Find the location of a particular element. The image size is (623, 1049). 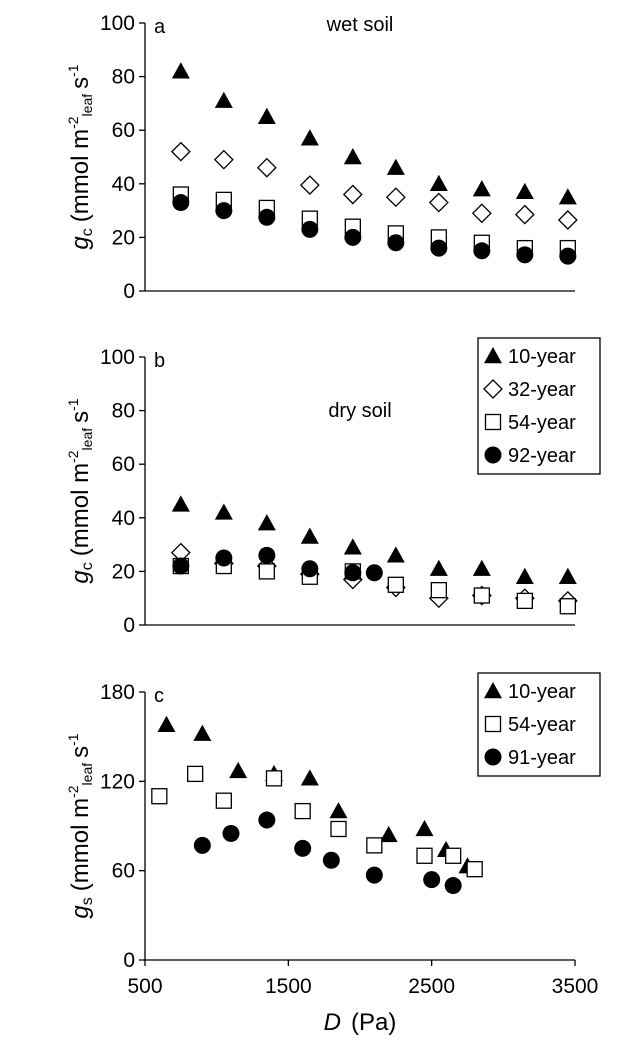

y-tick-label: 80 is located at coordinates (123, 411).